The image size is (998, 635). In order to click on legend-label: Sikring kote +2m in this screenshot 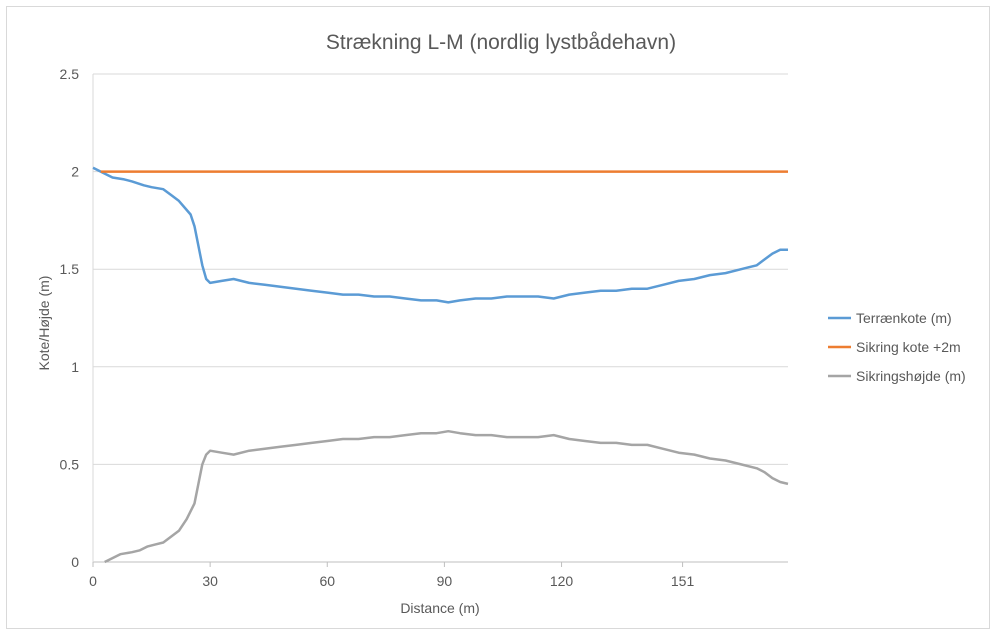, I will do `click(908, 347)`.